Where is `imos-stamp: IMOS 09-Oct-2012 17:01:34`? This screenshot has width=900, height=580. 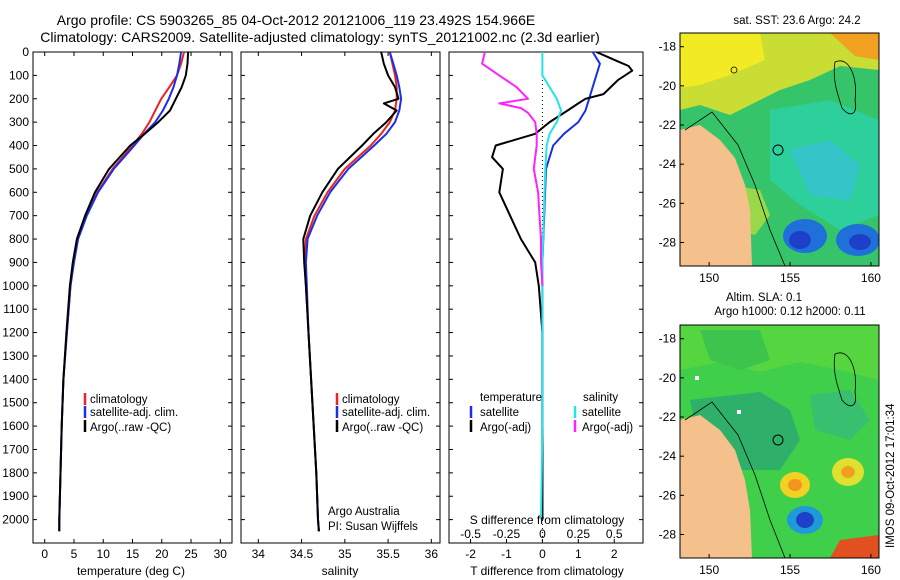 imos-stamp: IMOS 09-Oct-2012 17:01:34 is located at coordinates (891, 475).